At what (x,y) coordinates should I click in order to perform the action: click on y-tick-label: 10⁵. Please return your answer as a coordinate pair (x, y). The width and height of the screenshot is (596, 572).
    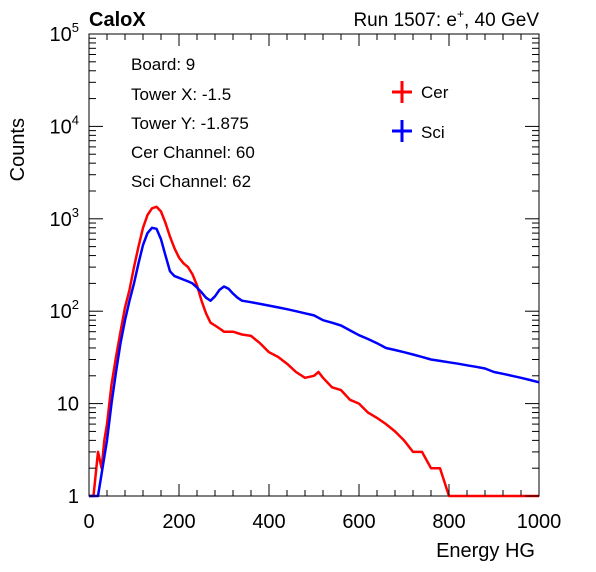
    Looking at the image, I should click on (64, 33).